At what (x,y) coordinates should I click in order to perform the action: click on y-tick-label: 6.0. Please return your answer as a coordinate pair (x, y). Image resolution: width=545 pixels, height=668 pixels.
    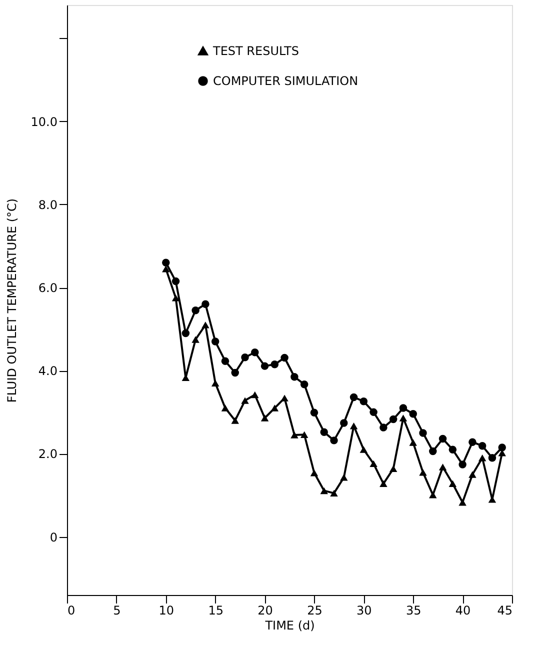
    Looking at the image, I should click on (48, 288).